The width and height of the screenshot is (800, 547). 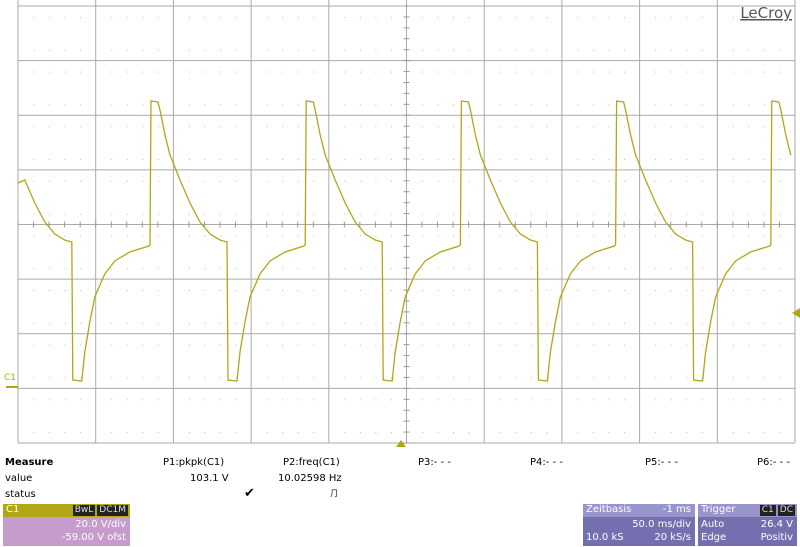 I want to click on channel-offset: -59.00 V ofst, so click(x=93, y=537).